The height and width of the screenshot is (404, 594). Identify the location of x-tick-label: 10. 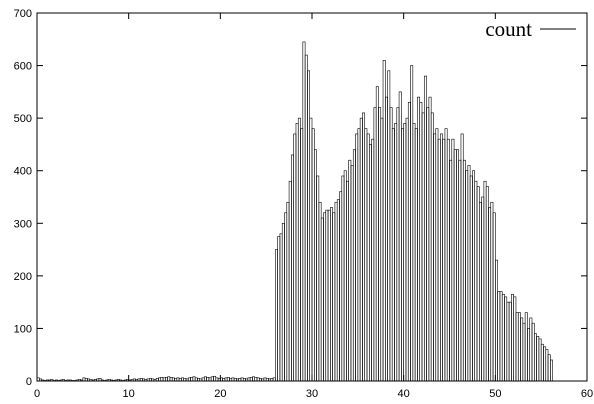
(129, 394).